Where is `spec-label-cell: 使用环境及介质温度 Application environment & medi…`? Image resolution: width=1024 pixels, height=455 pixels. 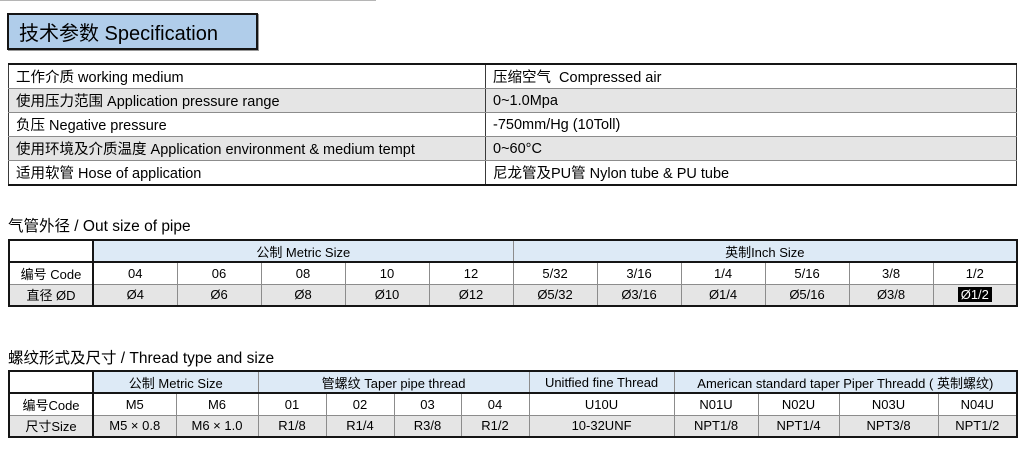 spec-label-cell: 使用环境及介质温度 Application environment & medi… is located at coordinates (247, 148).